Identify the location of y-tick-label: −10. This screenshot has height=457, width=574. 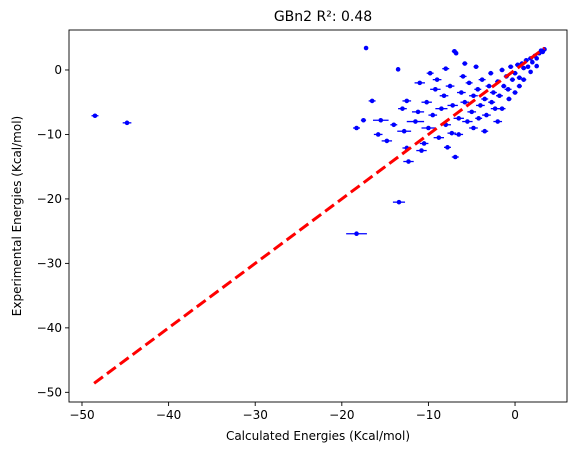
(49, 134).